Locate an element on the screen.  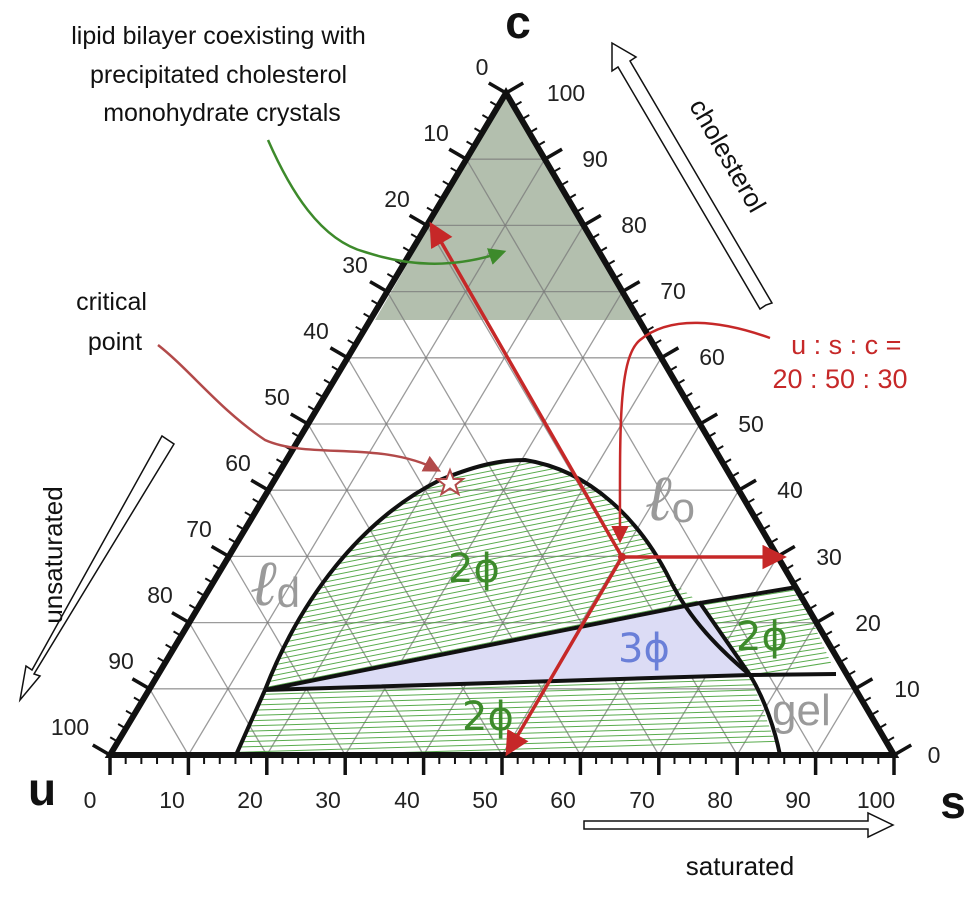
bottom-tick-label: 30 is located at coordinates (328, 800).